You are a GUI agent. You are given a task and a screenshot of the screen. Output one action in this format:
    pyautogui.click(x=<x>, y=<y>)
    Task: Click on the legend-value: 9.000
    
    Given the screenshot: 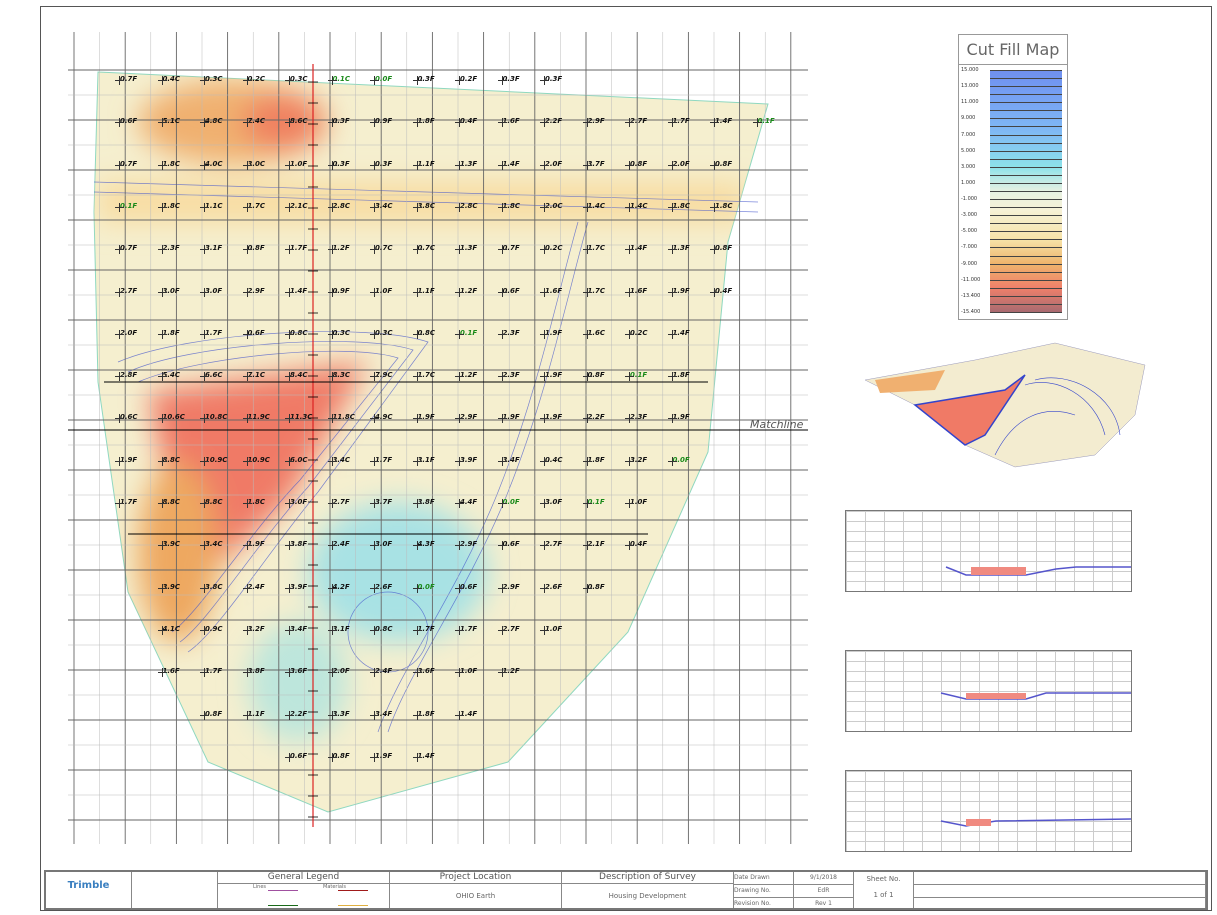 What is the action you would take?
    pyautogui.click(x=968, y=118)
    